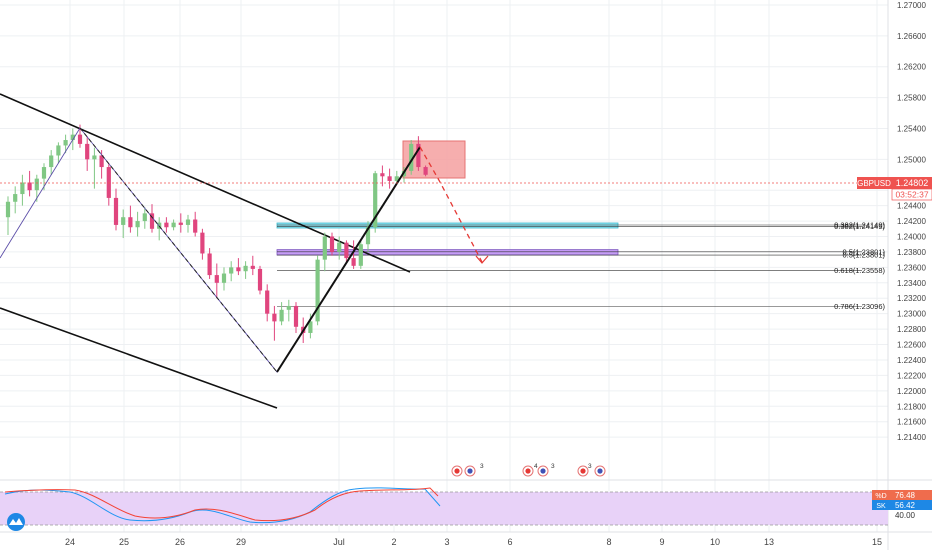 The width and height of the screenshot is (932, 555). Describe the element at coordinates (446, 542) in the screenshot. I see `time-tick-label: 3` at that location.